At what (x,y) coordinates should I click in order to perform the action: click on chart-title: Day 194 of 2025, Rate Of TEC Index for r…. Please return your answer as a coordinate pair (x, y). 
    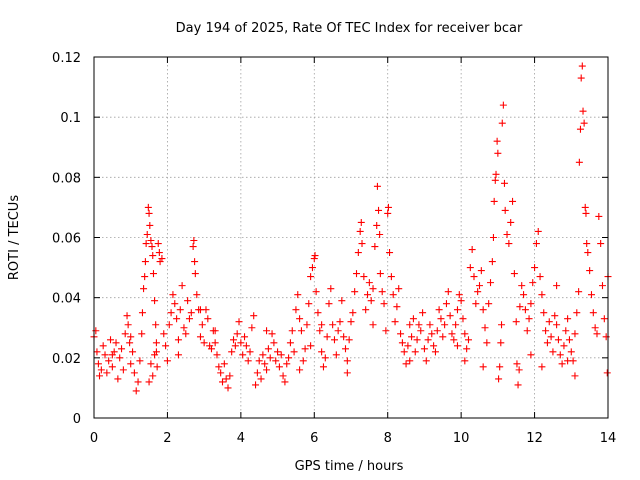
    Looking at the image, I should click on (349, 28).